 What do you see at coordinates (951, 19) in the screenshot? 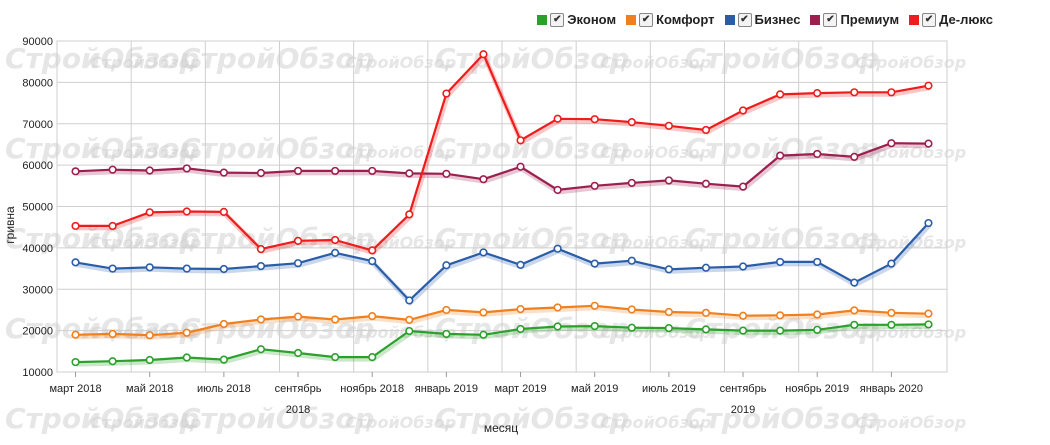
I see `legend-item-deluxe: ✔ Де-люкс` at bounding box center [951, 19].